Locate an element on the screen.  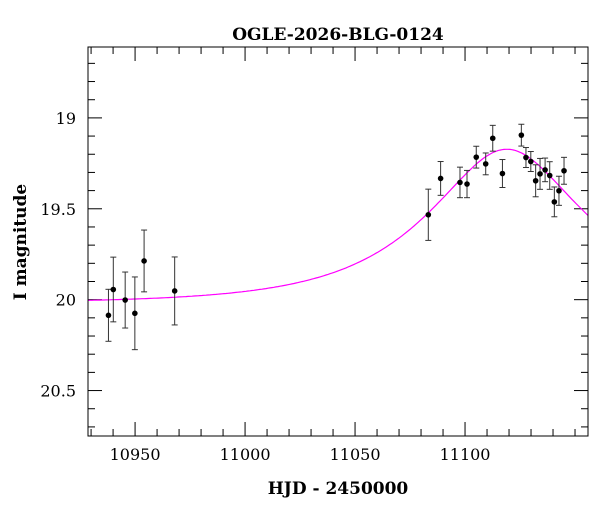
x-tick-label: 11050 is located at coordinates (355, 454).